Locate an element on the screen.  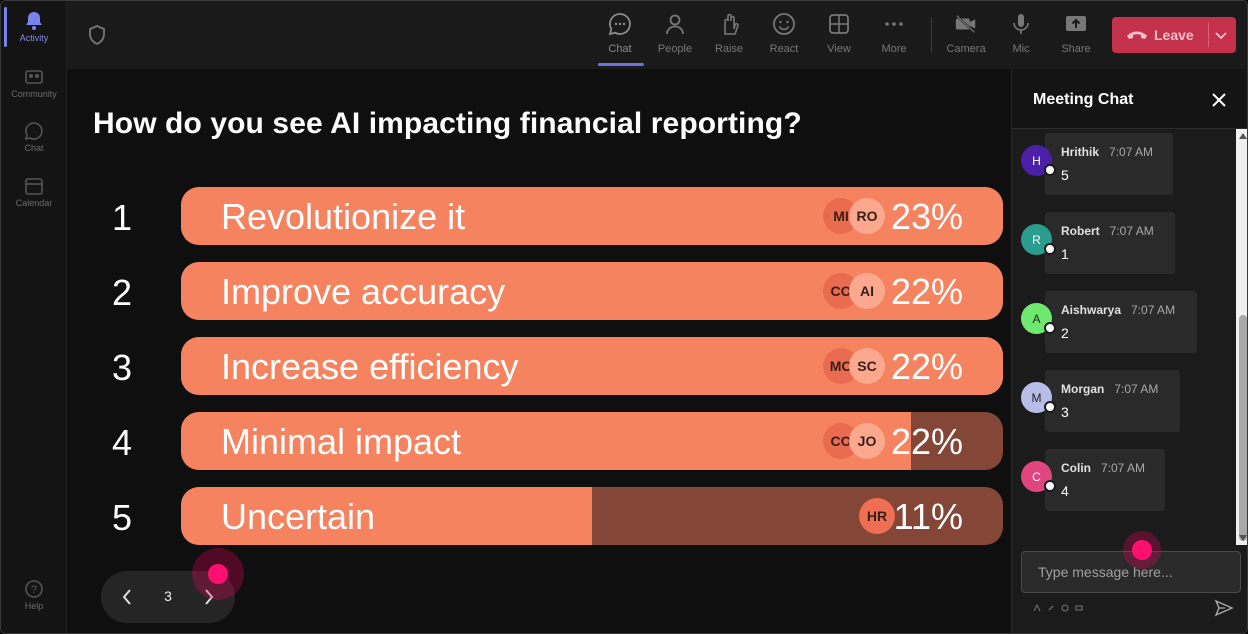
toolbar-label: Chat is located at coordinates (620, 49).